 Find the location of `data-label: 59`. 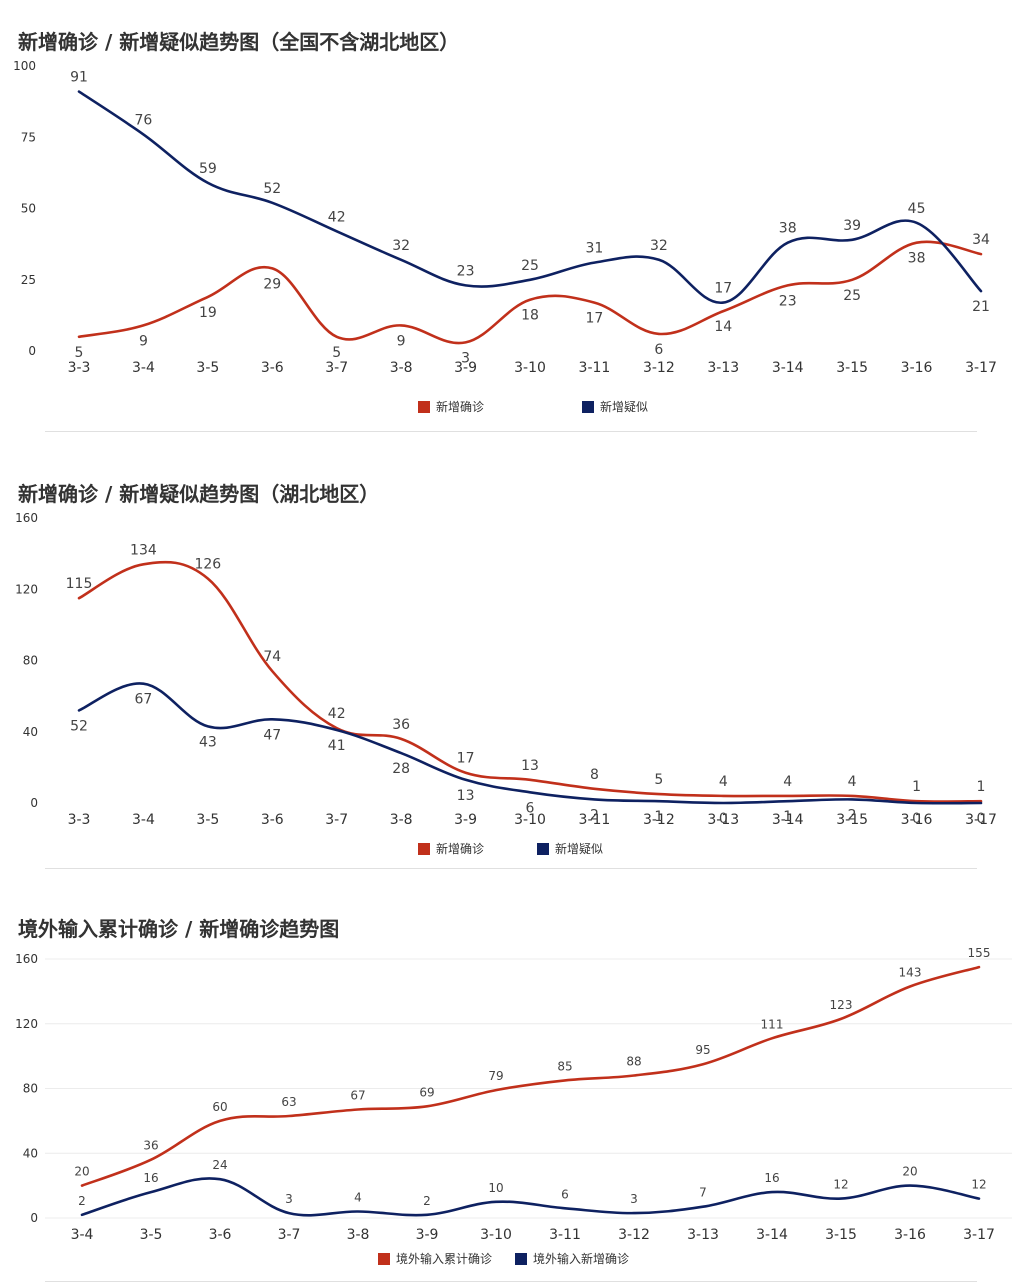

data-label: 59 is located at coordinates (208, 169).